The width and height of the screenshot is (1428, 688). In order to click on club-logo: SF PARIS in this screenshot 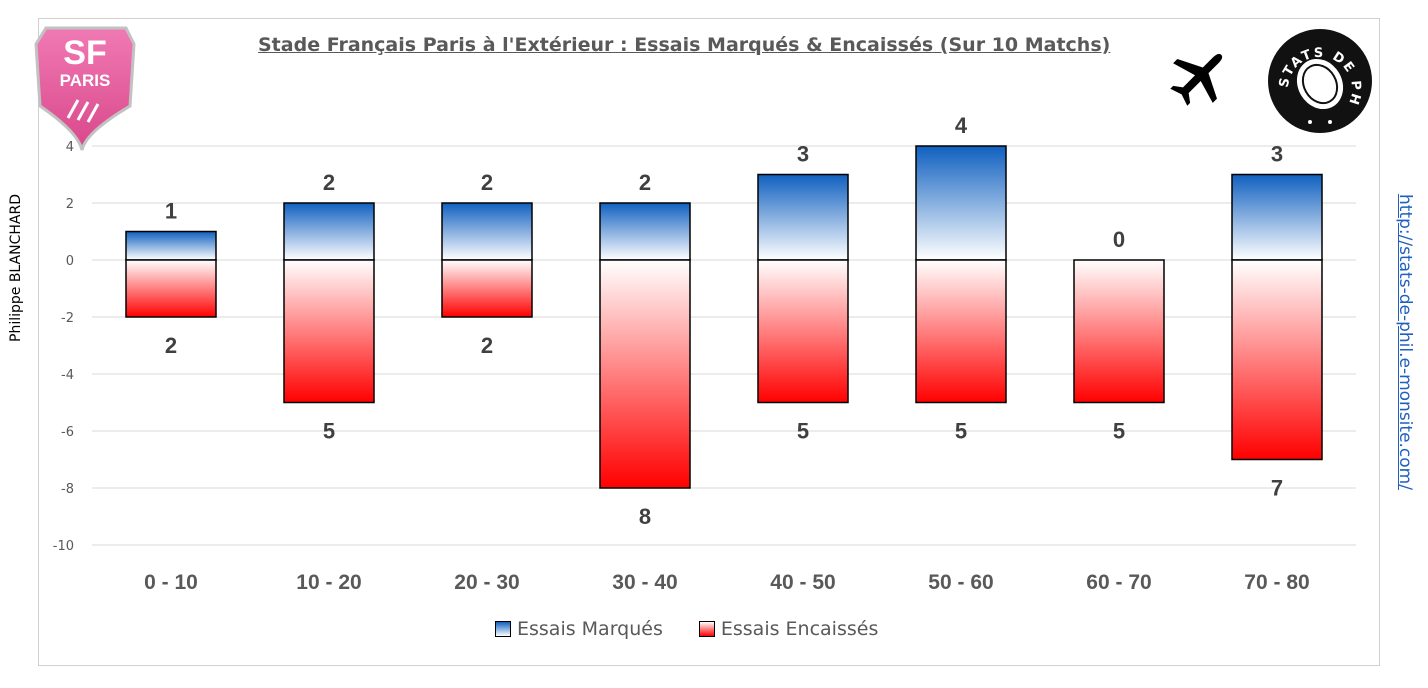, I will do `click(85, 88)`.